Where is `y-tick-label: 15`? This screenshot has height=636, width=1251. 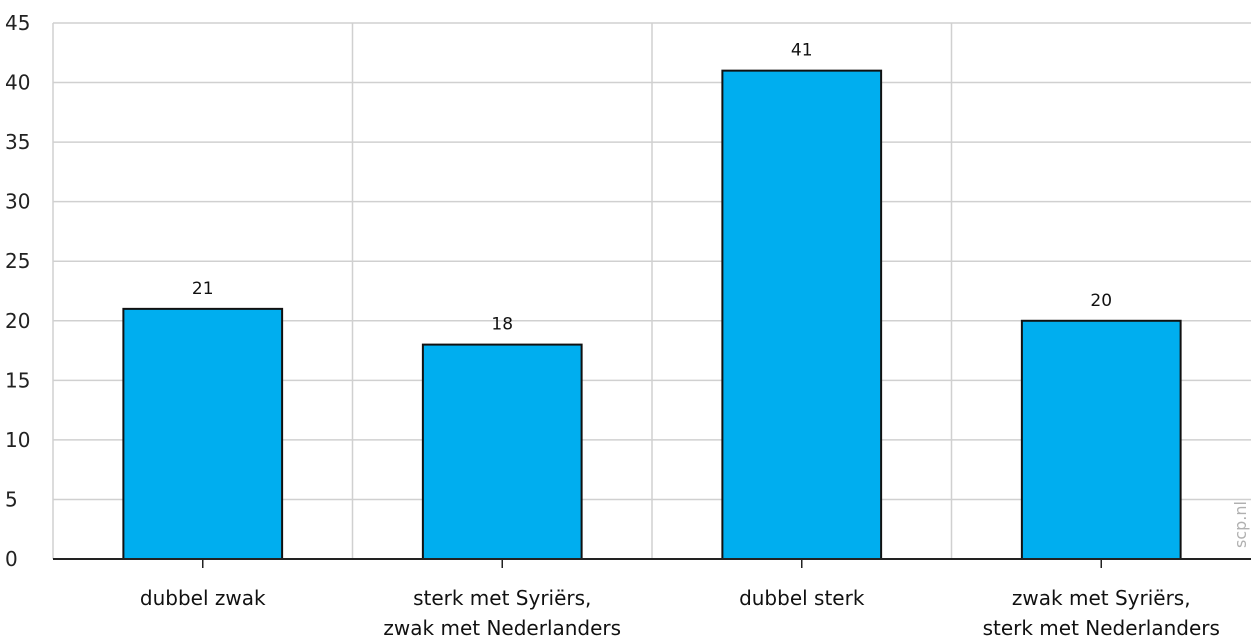 y-tick-label: 15 is located at coordinates (17, 380).